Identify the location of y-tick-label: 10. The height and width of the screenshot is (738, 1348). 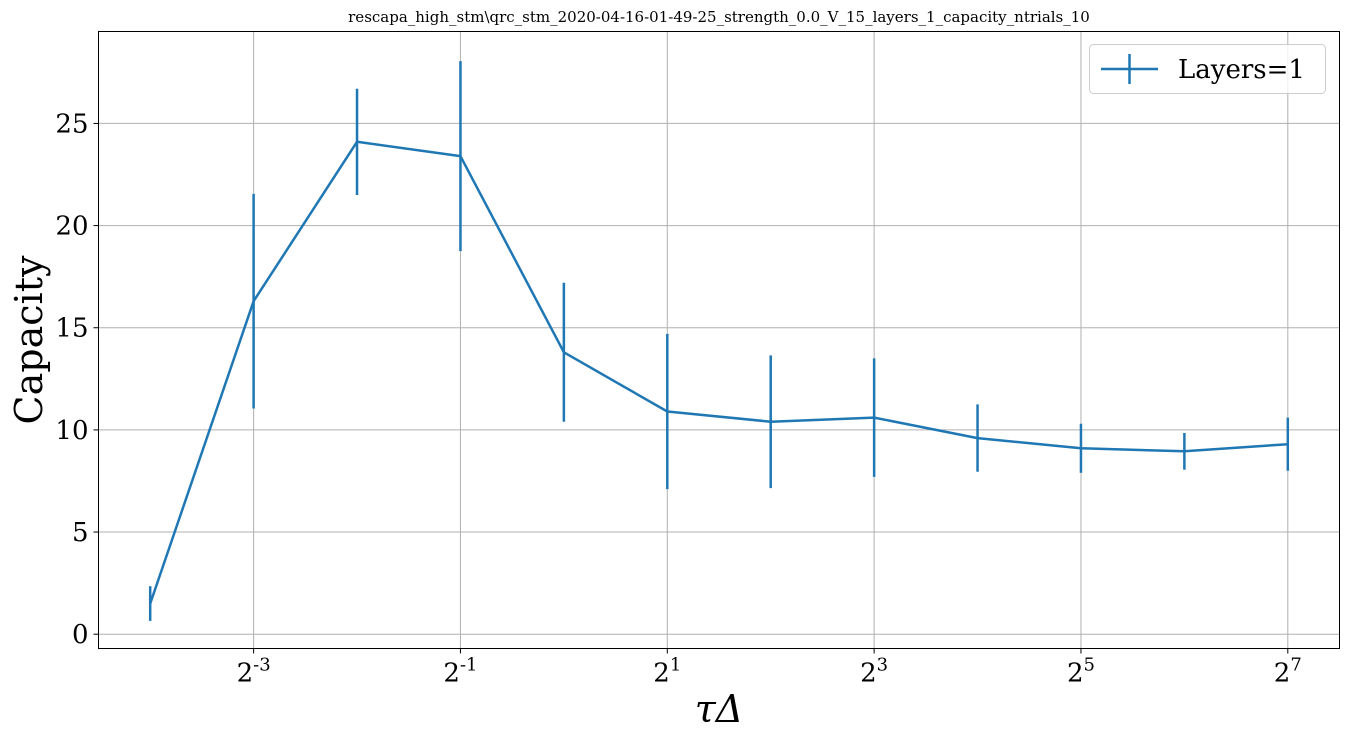
(71, 431).